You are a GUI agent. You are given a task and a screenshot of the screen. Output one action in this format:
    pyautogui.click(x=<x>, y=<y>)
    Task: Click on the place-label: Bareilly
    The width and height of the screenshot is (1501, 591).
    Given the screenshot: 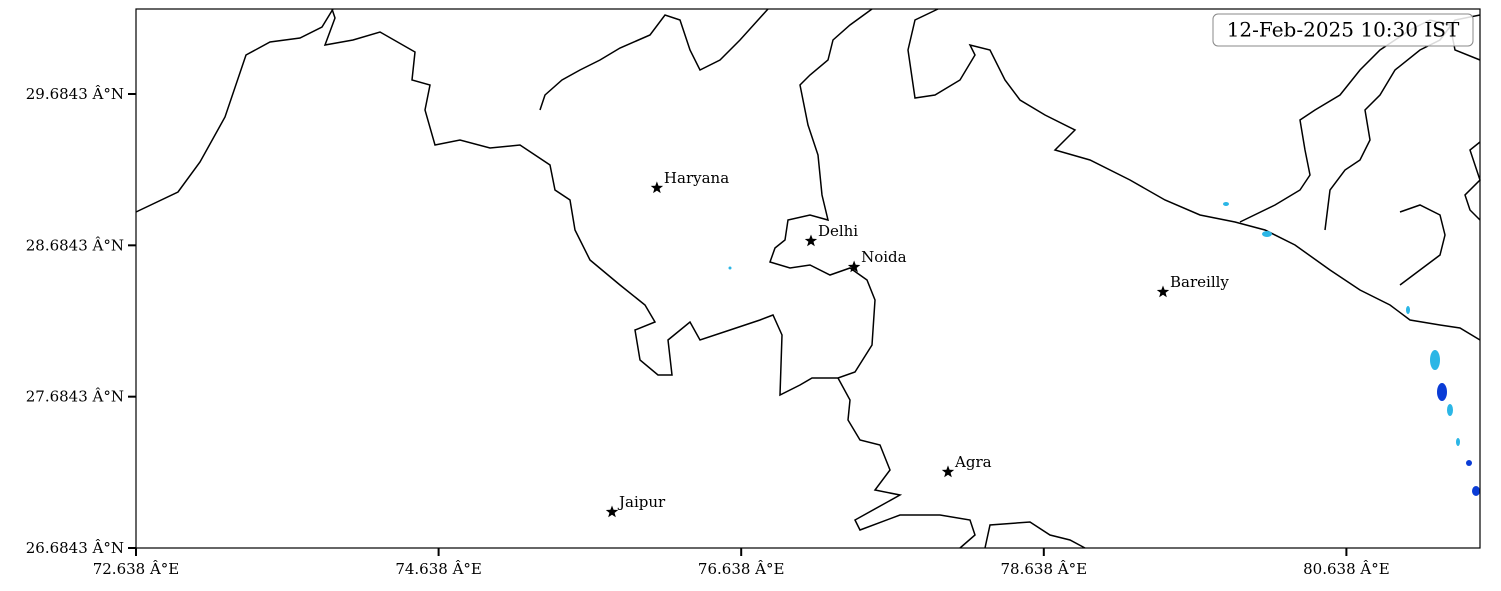 What is the action you would take?
    pyautogui.click(x=1199, y=282)
    